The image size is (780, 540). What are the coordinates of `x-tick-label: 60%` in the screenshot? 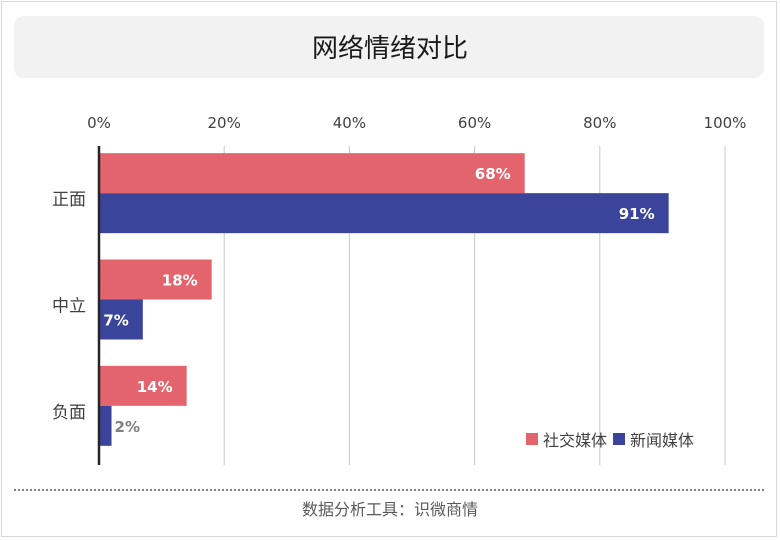 It's located at (474, 123).